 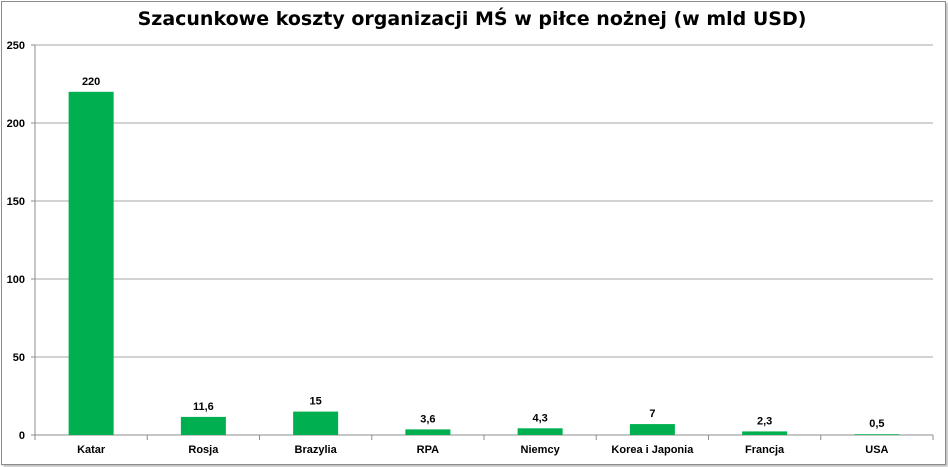 What do you see at coordinates (16, 280) in the screenshot?
I see `y-tick-label: 100` at bounding box center [16, 280].